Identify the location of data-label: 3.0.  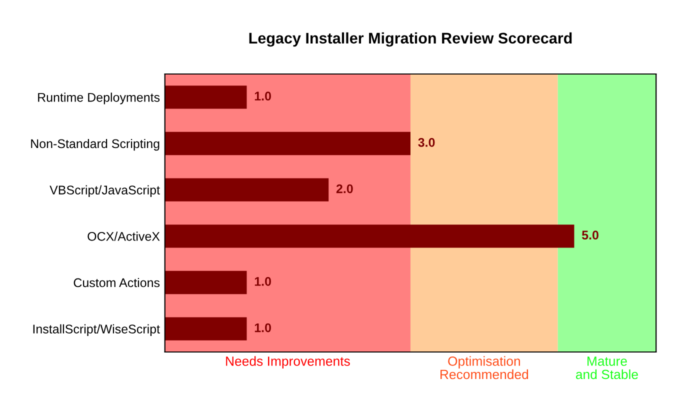
(426, 142).